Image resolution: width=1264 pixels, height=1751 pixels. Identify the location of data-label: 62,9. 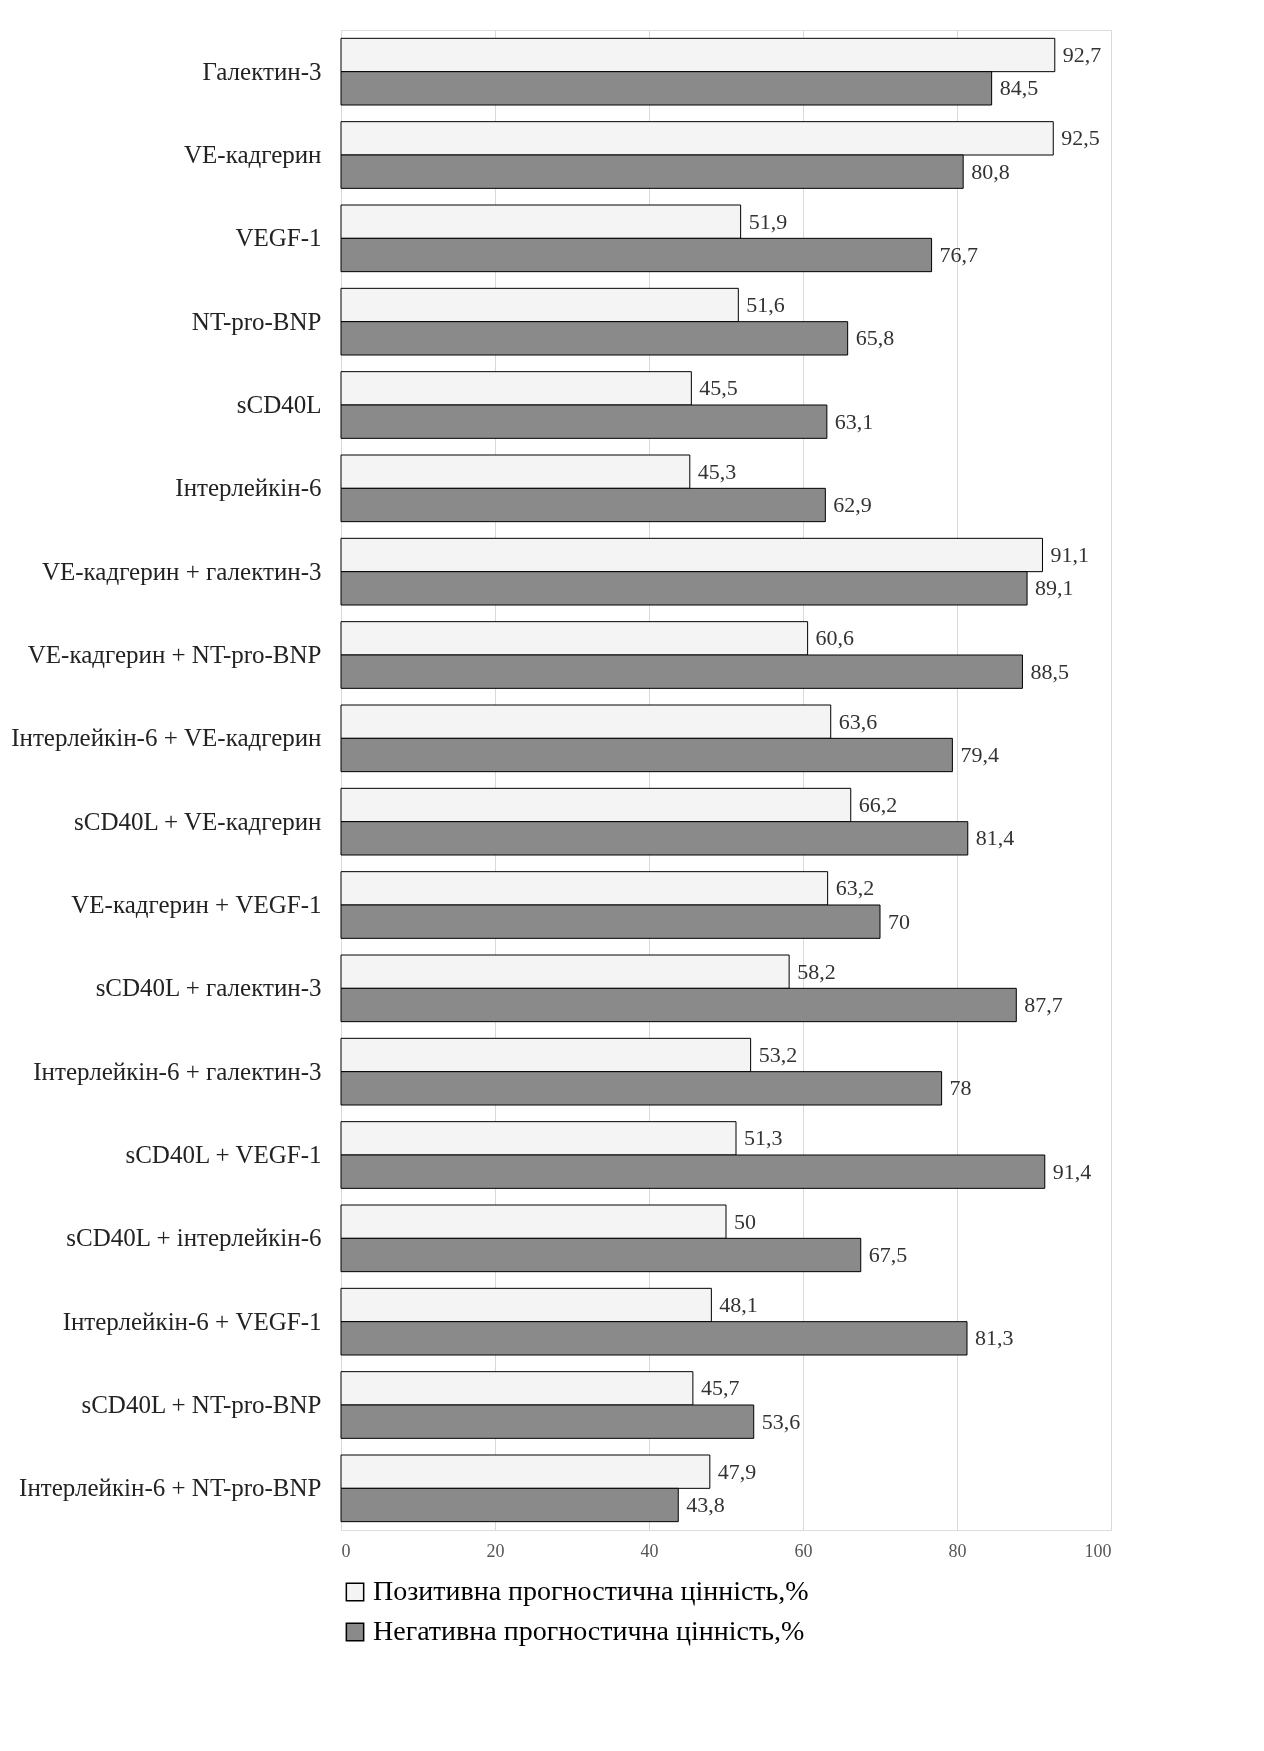
(852, 504).